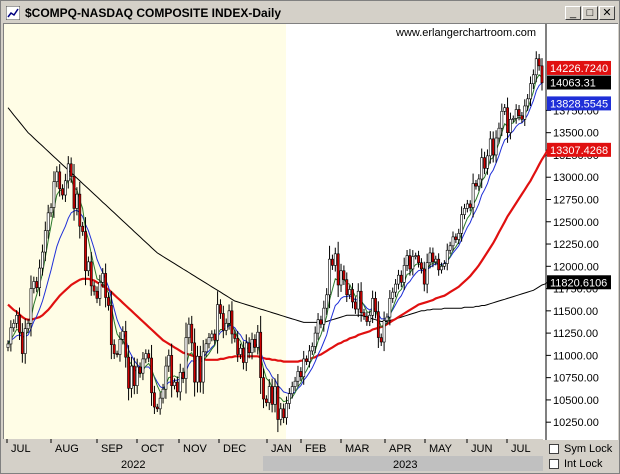  What do you see at coordinates (590, 13) in the screenshot?
I see `maximize-button: □` at bounding box center [590, 13].